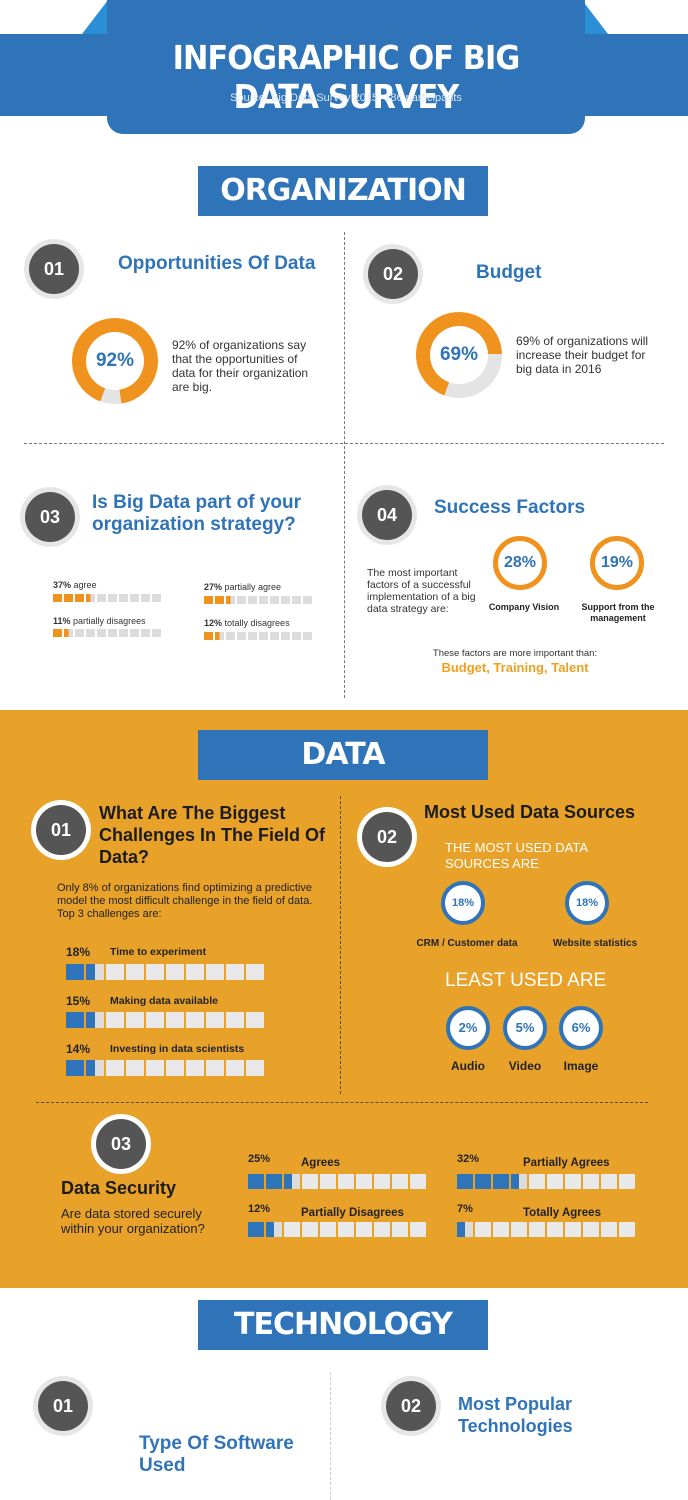  Describe the element at coordinates (520, 563) in the screenshot. I see `factor-circle-company-vision: 28%` at that location.